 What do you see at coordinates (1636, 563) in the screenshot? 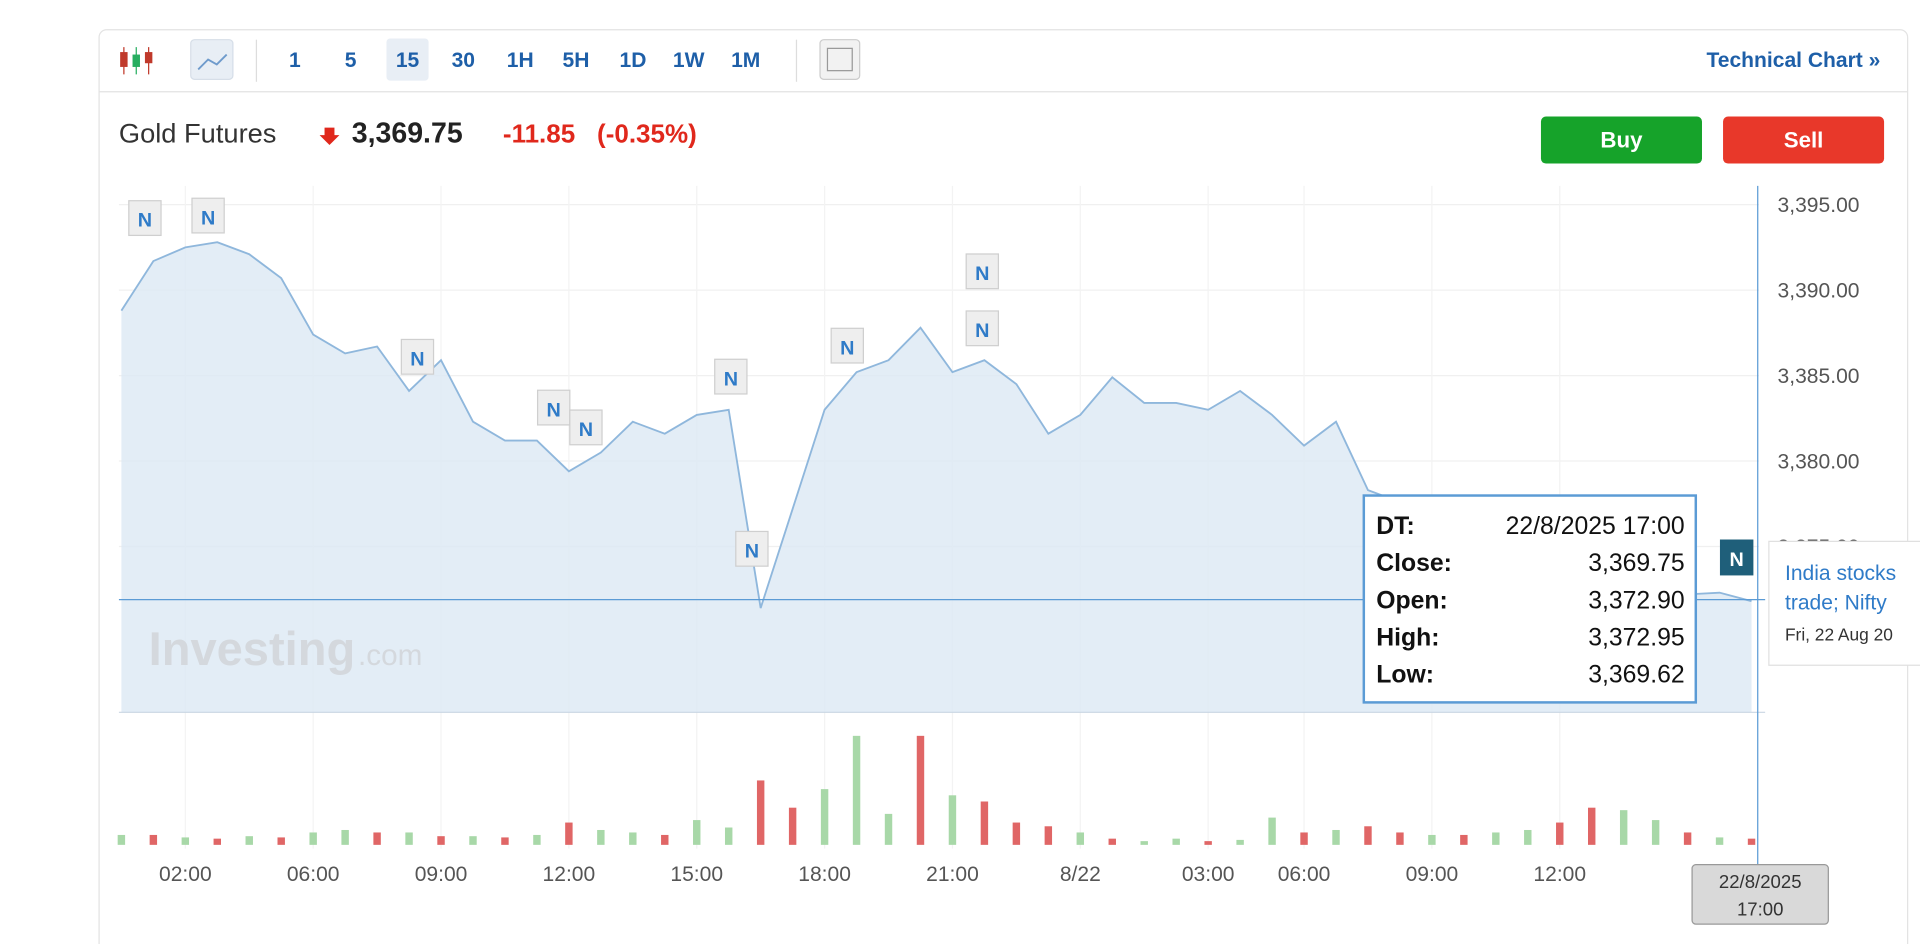
I see `tooltip-value: 3,369.75` at bounding box center [1636, 563].